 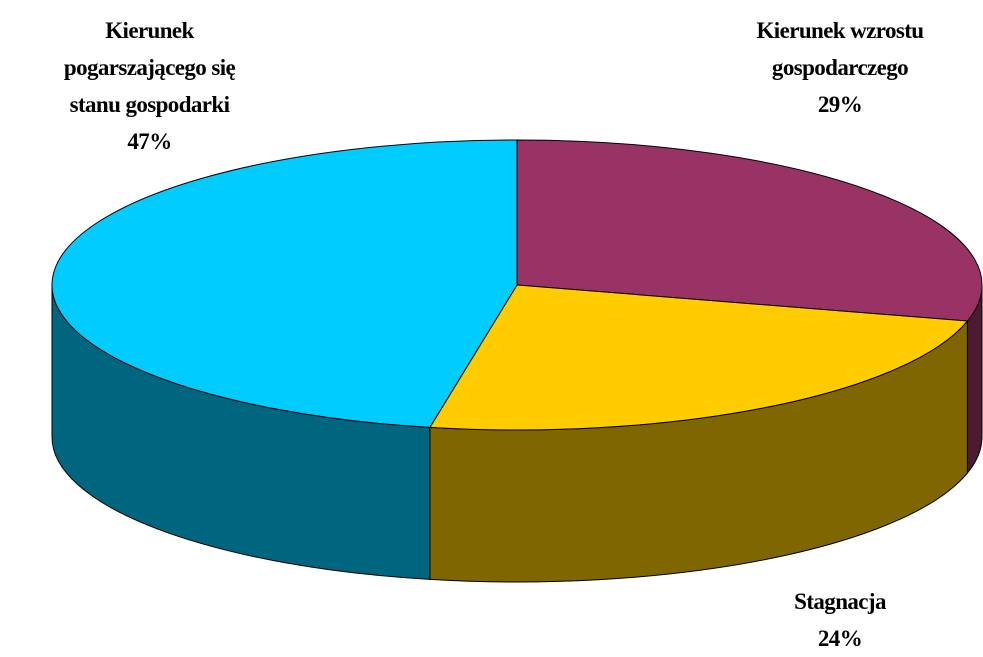 What do you see at coordinates (840, 601) in the screenshot?
I see `slice-name: Stagnacja` at bounding box center [840, 601].